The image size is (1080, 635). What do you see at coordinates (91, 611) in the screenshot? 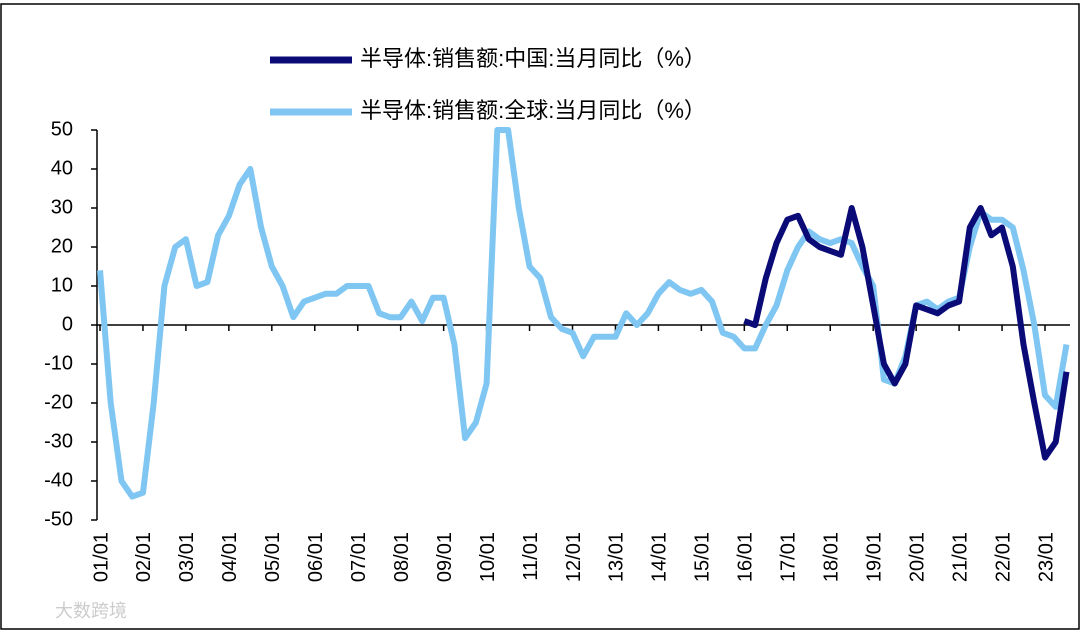
I see `watermark: 大数跨境` at bounding box center [91, 611].